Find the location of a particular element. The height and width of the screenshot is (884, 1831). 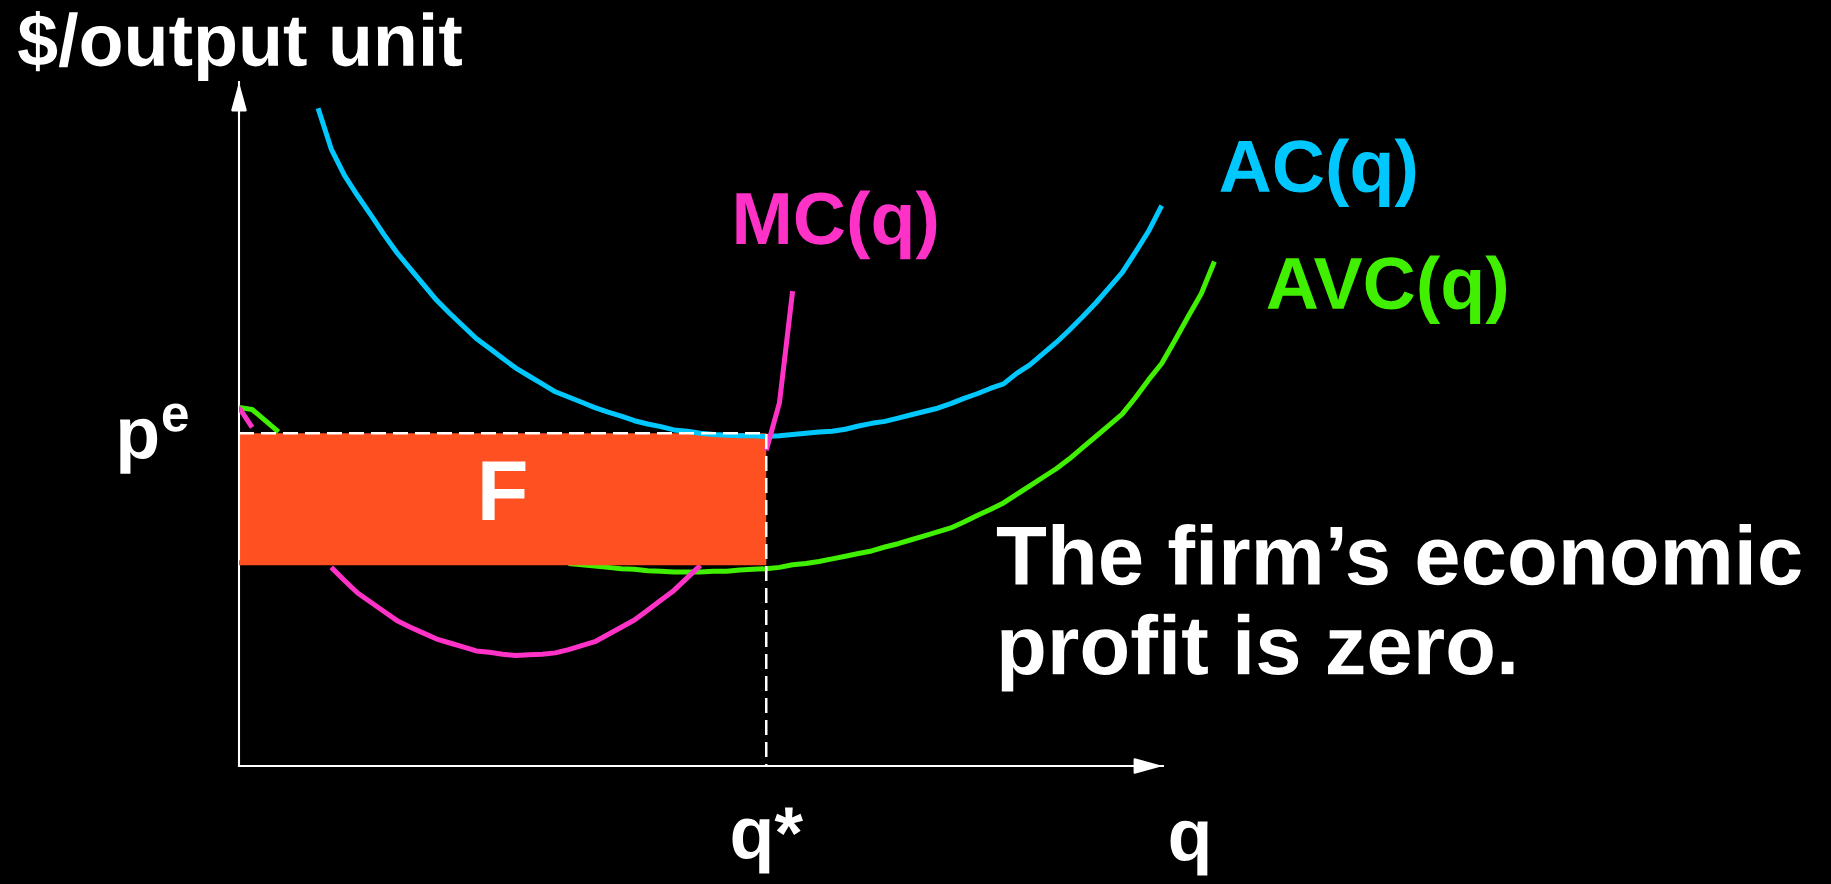

series-label: AVC(q) is located at coordinates (1387, 290).